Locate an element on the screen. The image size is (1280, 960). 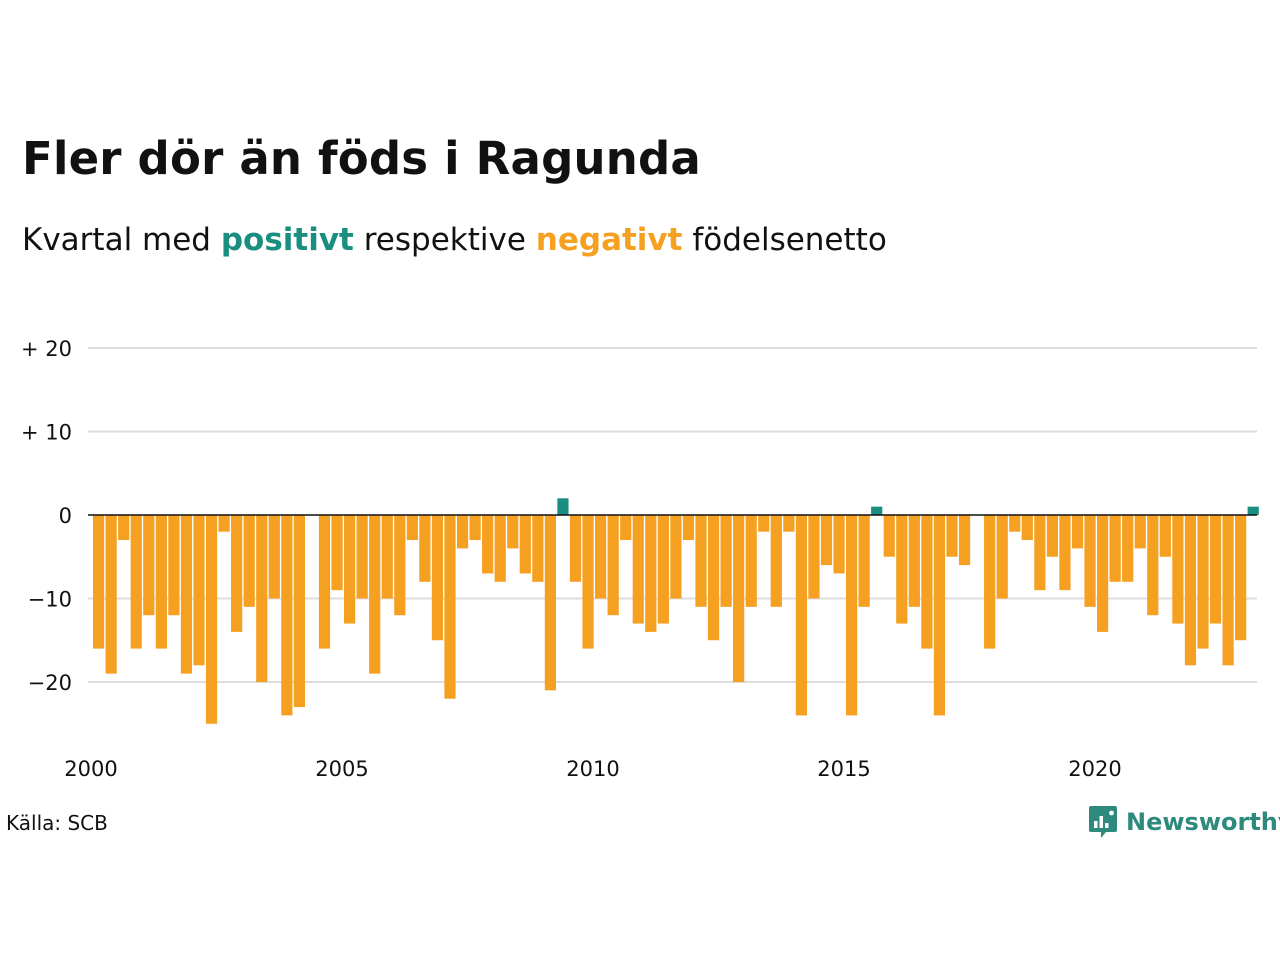
x-tick-label: 2010 is located at coordinates (592, 769).